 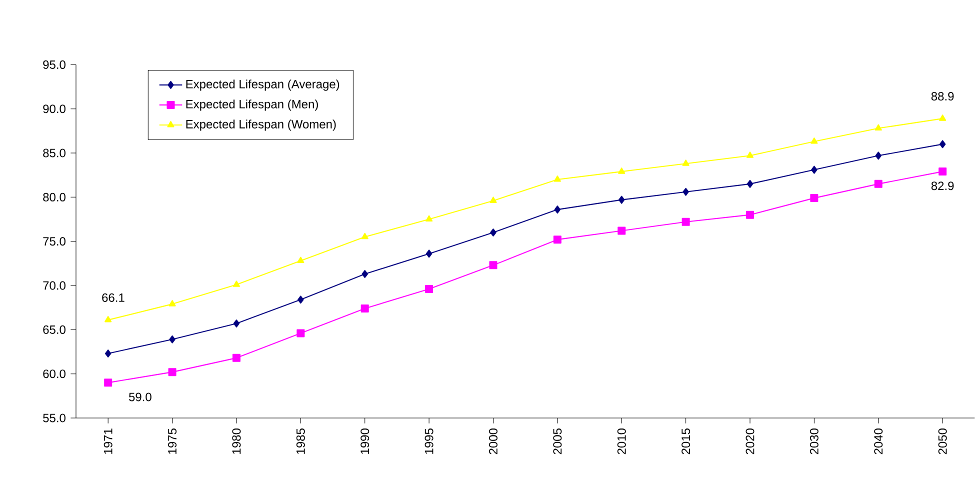 I want to click on x-tick-label: 1980, so click(x=236, y=441).